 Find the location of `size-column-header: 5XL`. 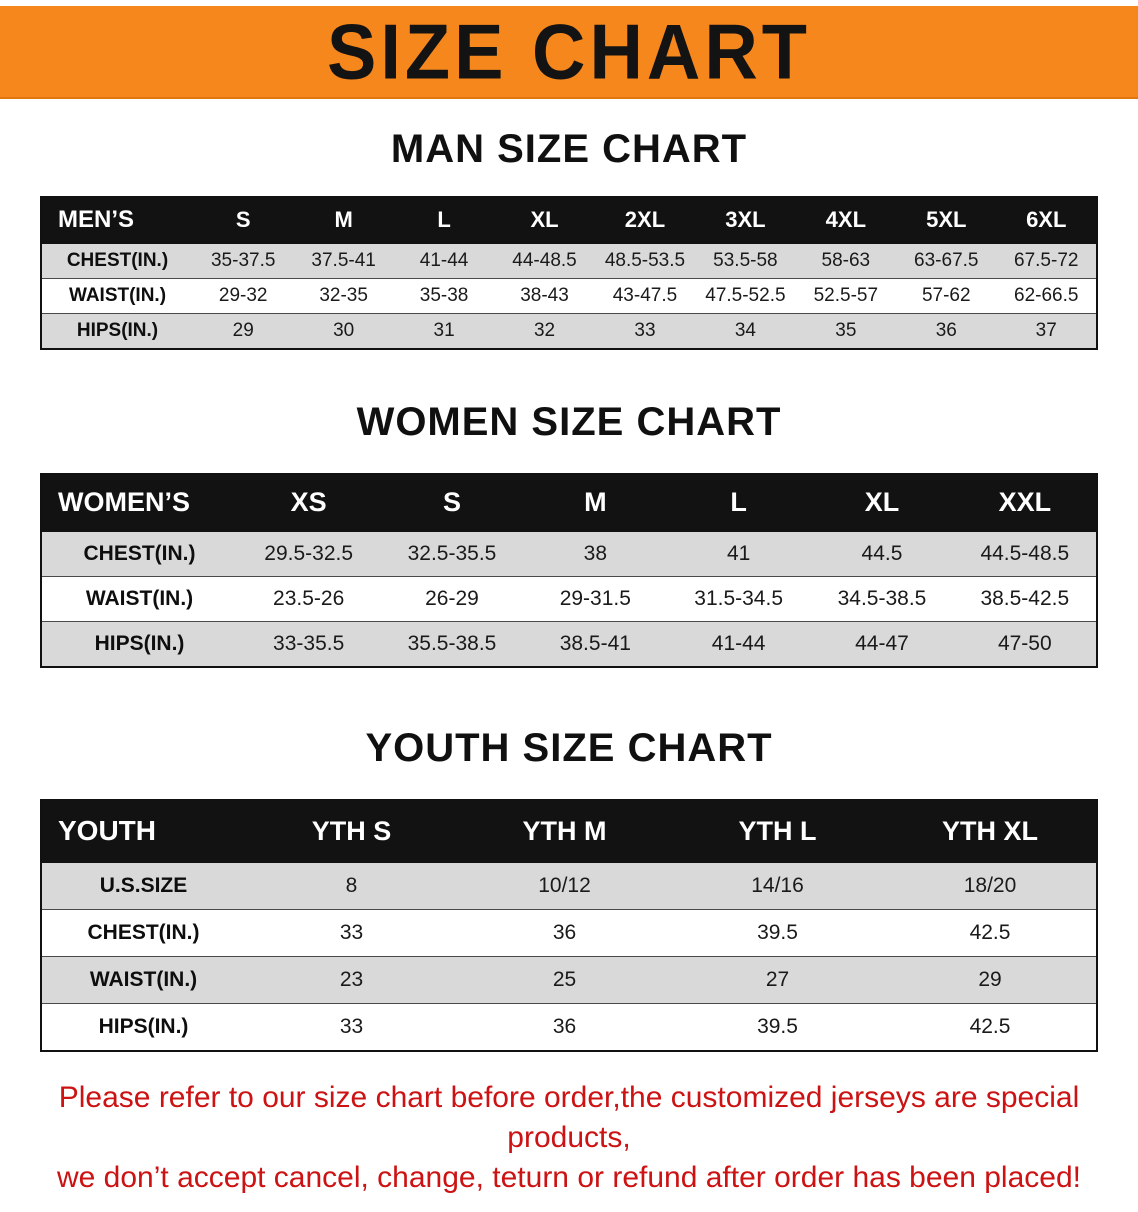

size-column-header: 5XL is located at coordinates (946, 220).